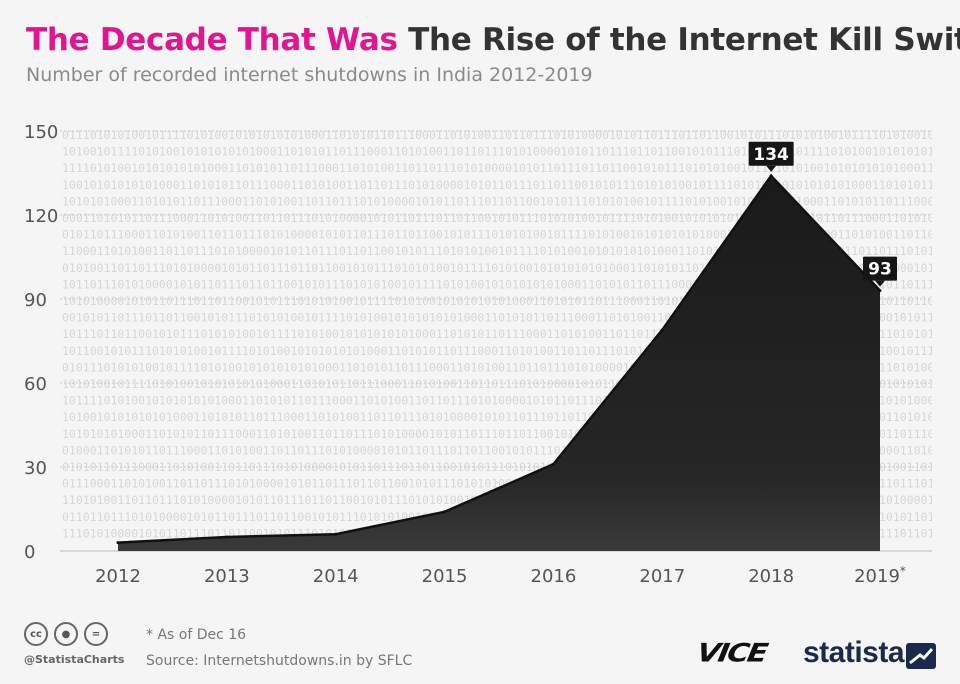 This screenshot has height=684, width=960. I want to click on title-main: The Rise of the Internet Kill Switch, so click(684, 40).